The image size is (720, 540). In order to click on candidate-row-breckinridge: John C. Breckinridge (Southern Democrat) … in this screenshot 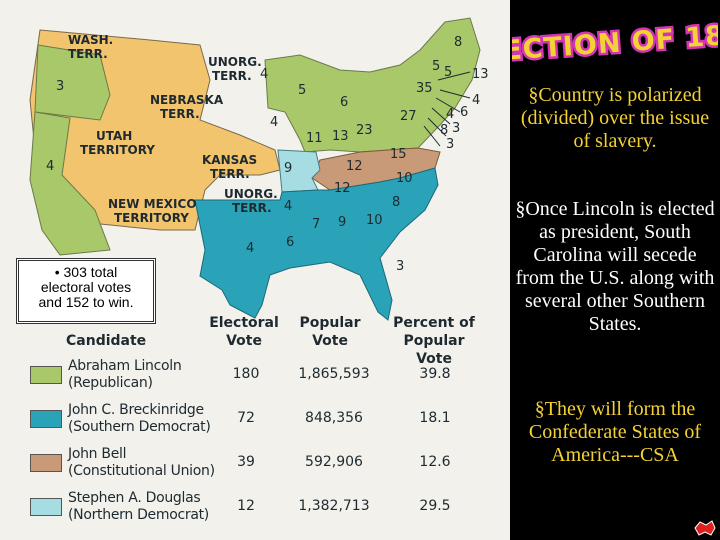, I will do `click(255, 425)`.